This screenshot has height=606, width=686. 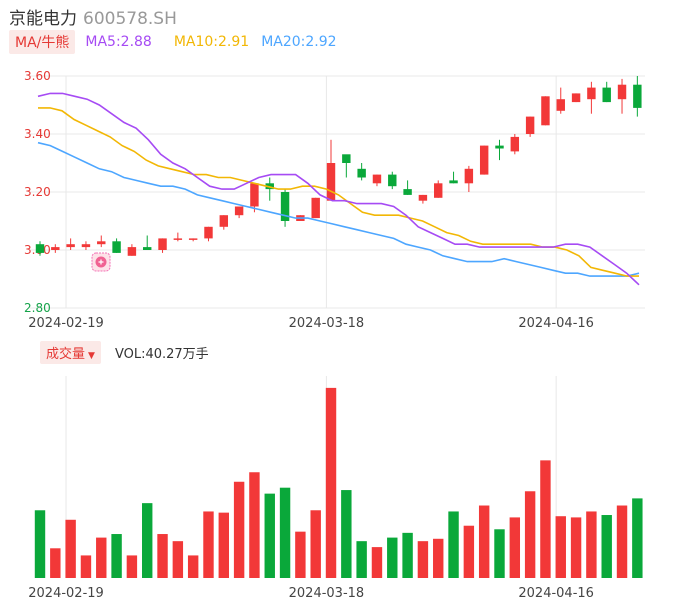 I want to click on price-x-axis: 2024-02-19 2024-03-18 2024-04-16, so click(x=311, y=323).